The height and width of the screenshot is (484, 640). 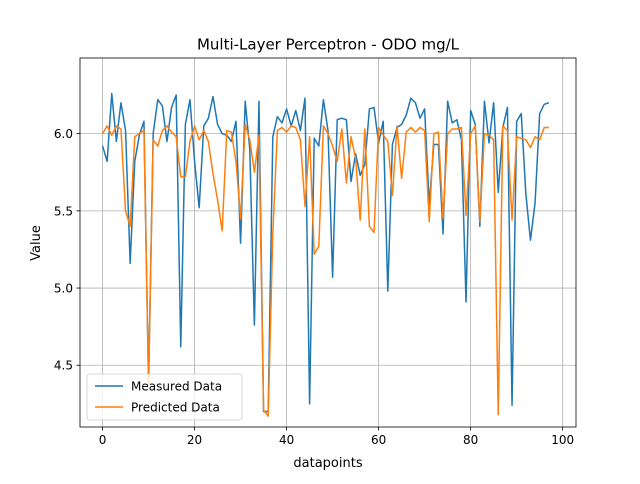 I want to click on x-tick-label: 80, so click(x=470, y=440).